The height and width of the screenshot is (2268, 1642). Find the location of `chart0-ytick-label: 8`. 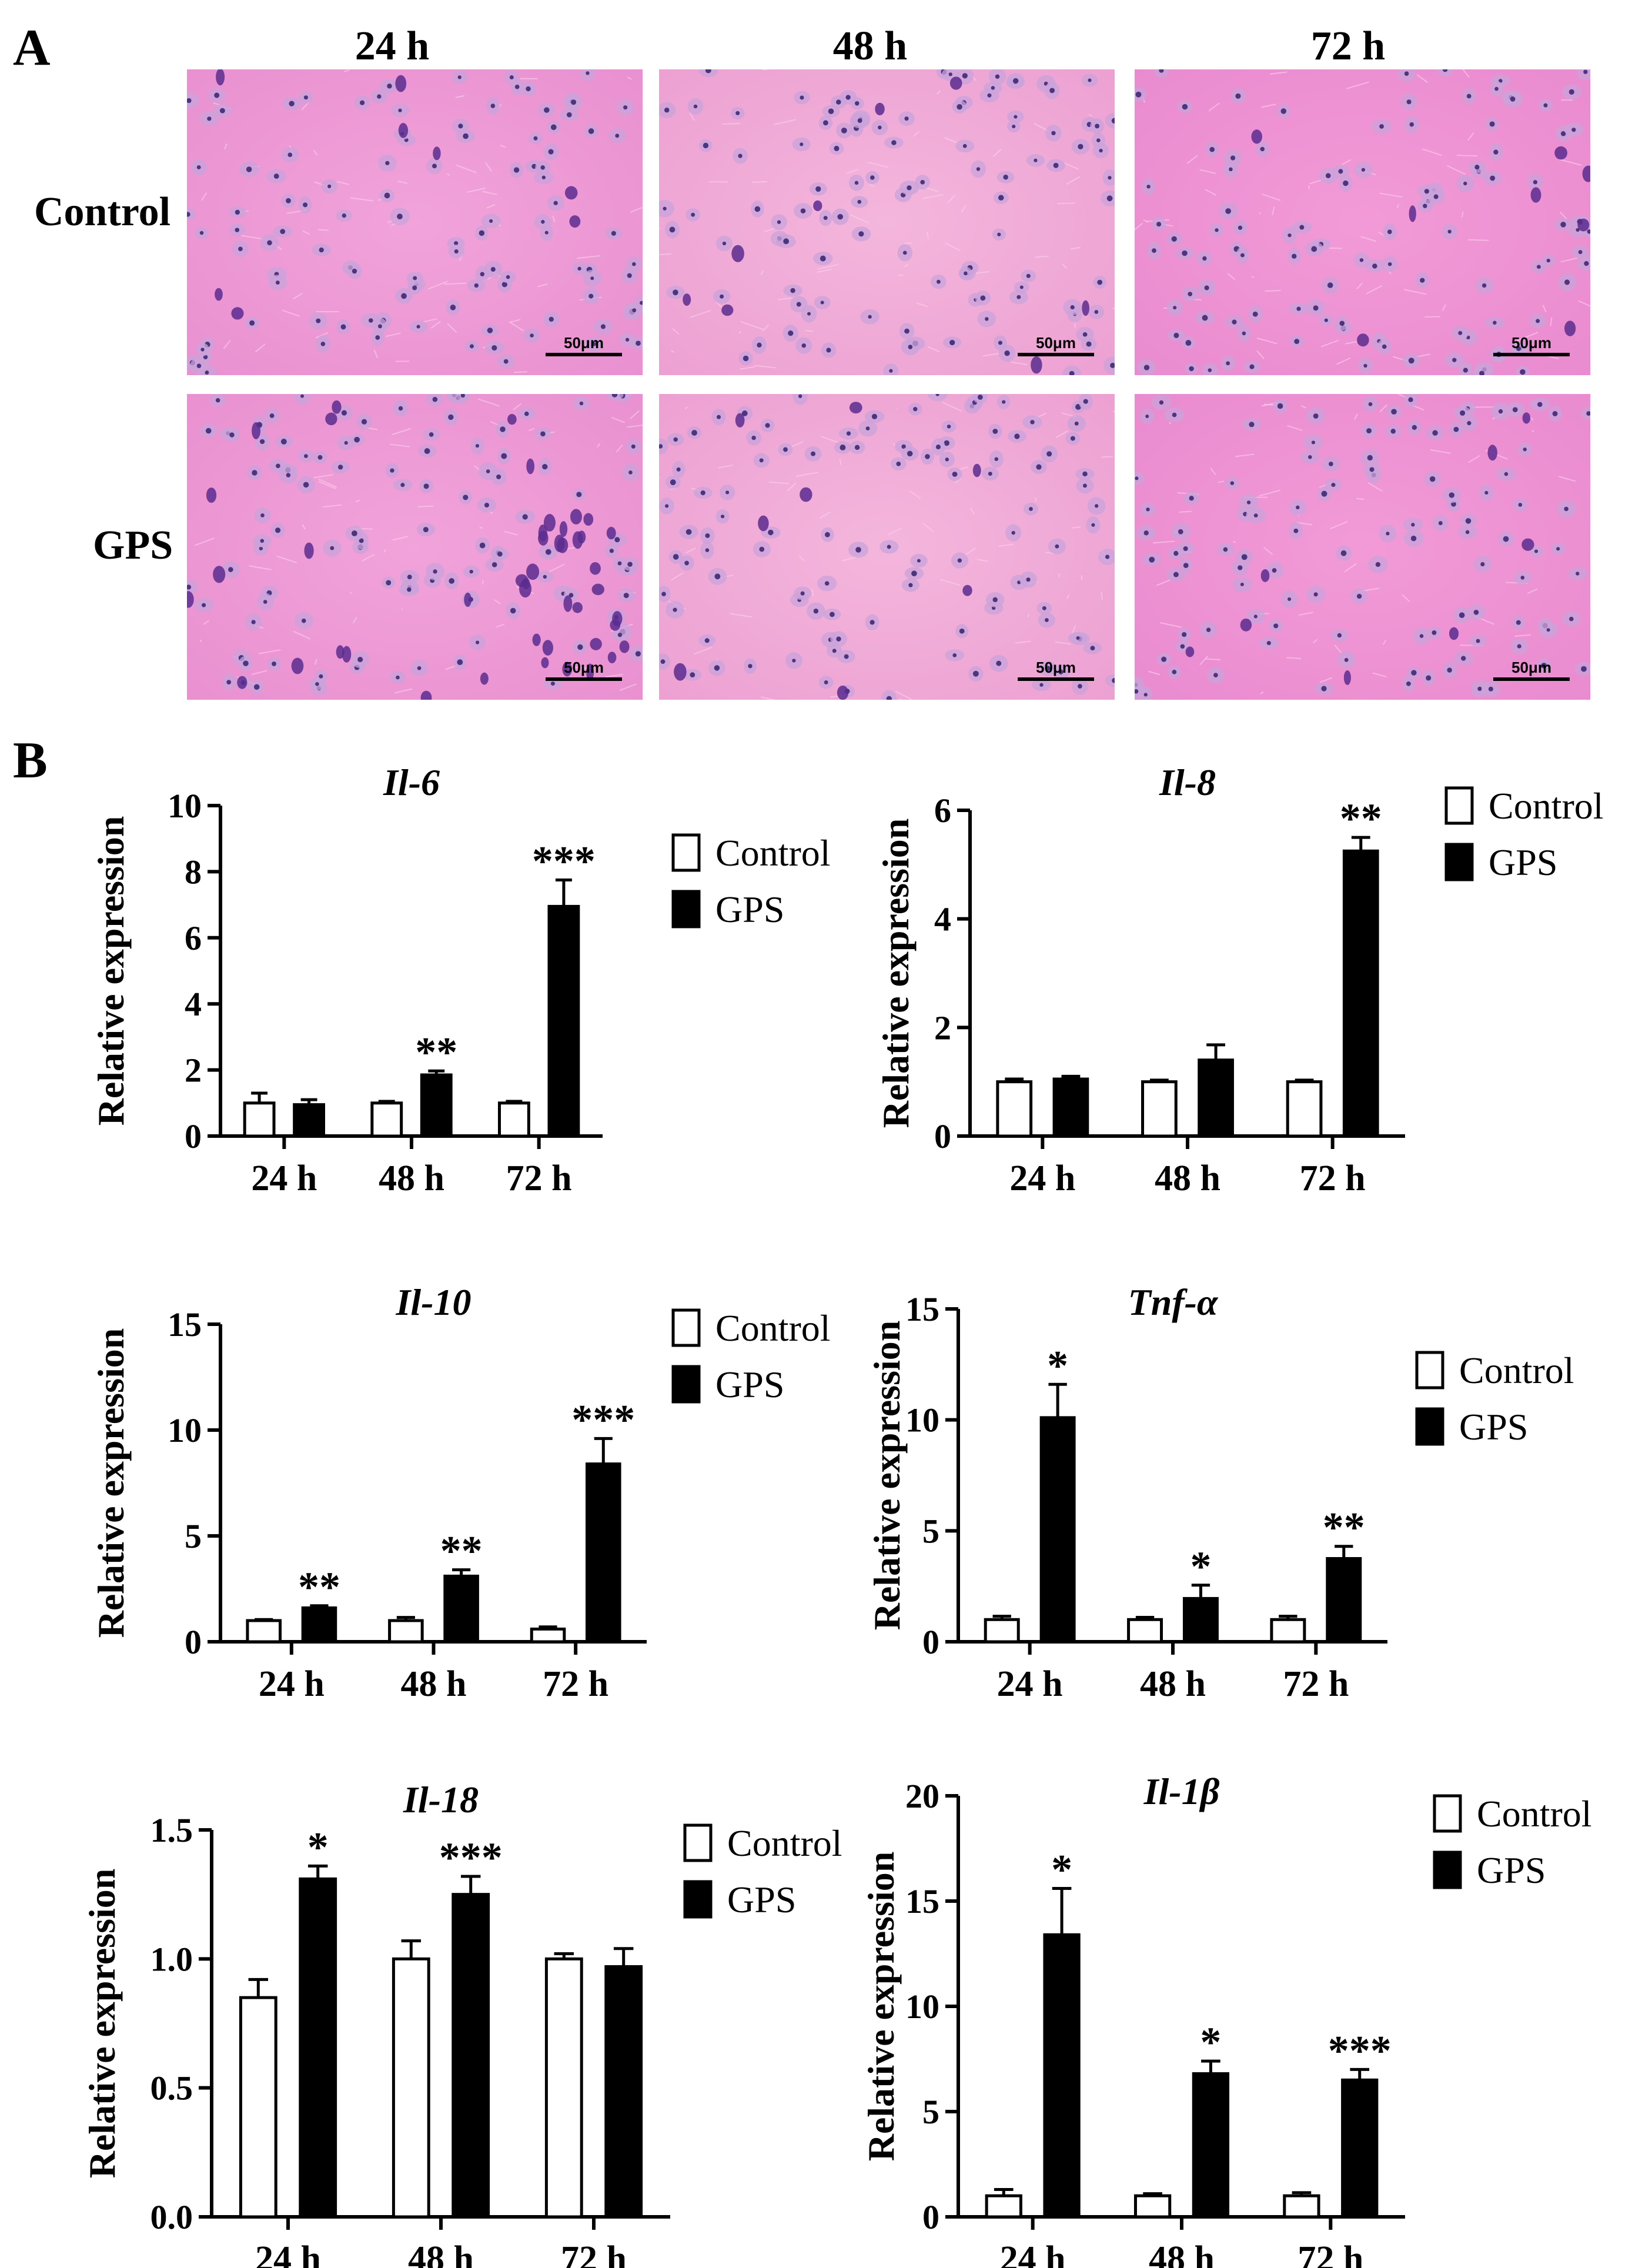

chart0-ytick-label: 8 is located at coordinates (193, 872).